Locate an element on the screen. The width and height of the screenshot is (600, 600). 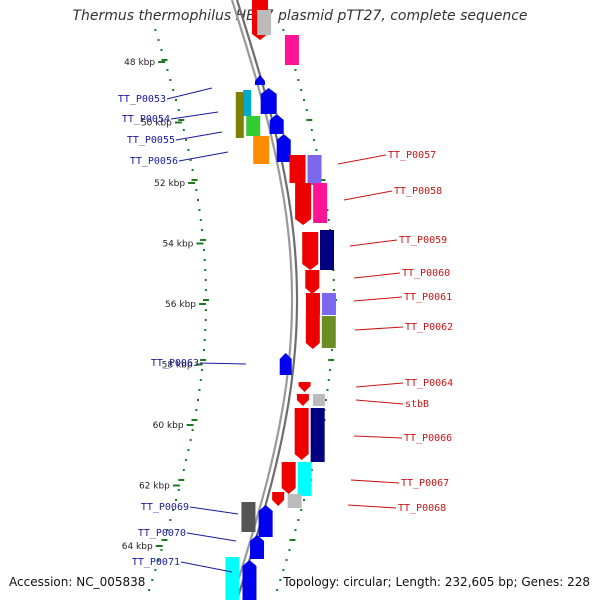
gene-block-cyan is located at coordinates (232, 578).